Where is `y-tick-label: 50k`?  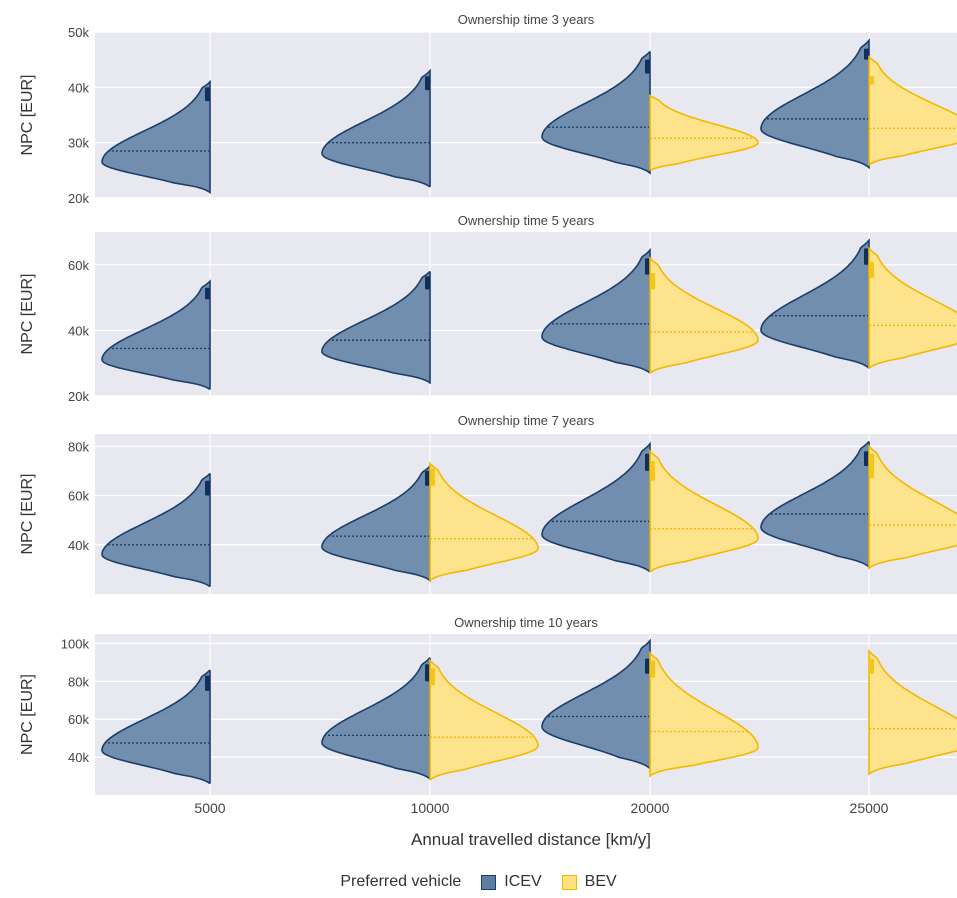
y-tick-label: 50k is located at coordinates (78, 32).